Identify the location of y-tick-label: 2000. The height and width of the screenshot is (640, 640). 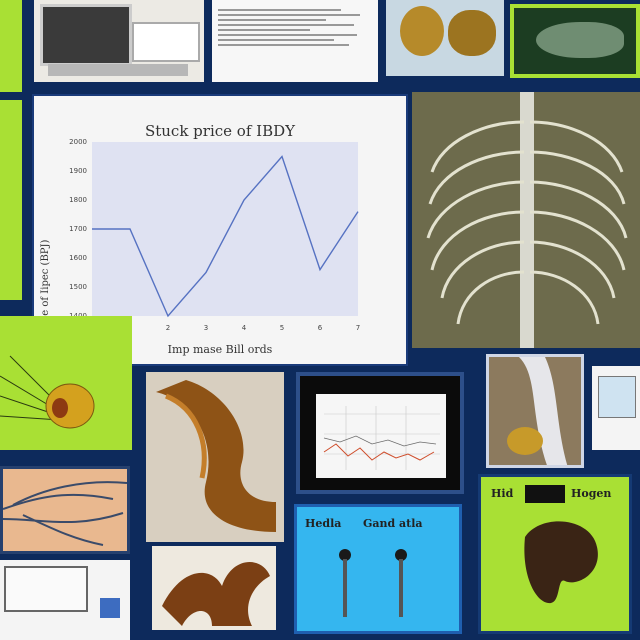
(78, 142).